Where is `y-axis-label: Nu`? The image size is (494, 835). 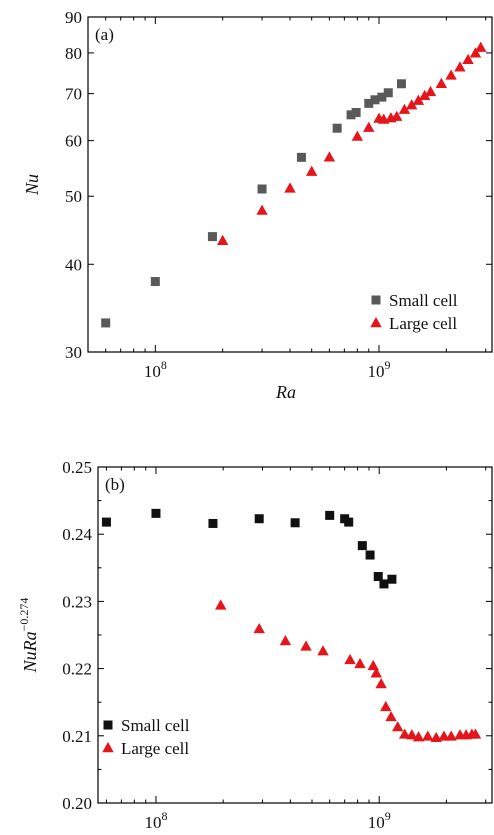 y-axis-label: Nu is located at coordinates (32, 185).